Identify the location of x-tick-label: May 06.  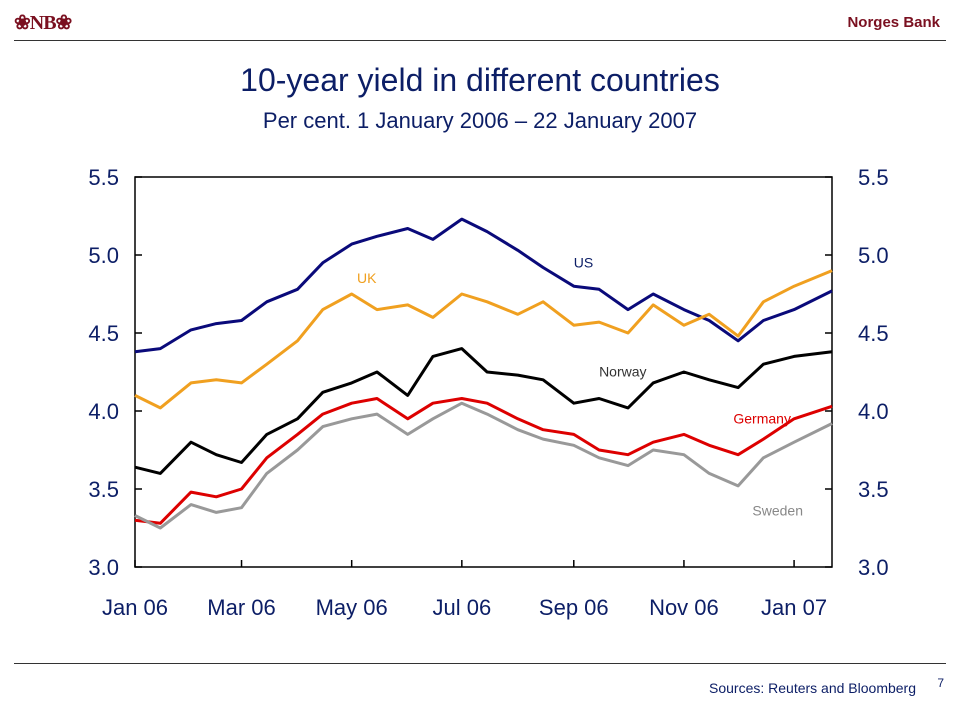
(352, 607).